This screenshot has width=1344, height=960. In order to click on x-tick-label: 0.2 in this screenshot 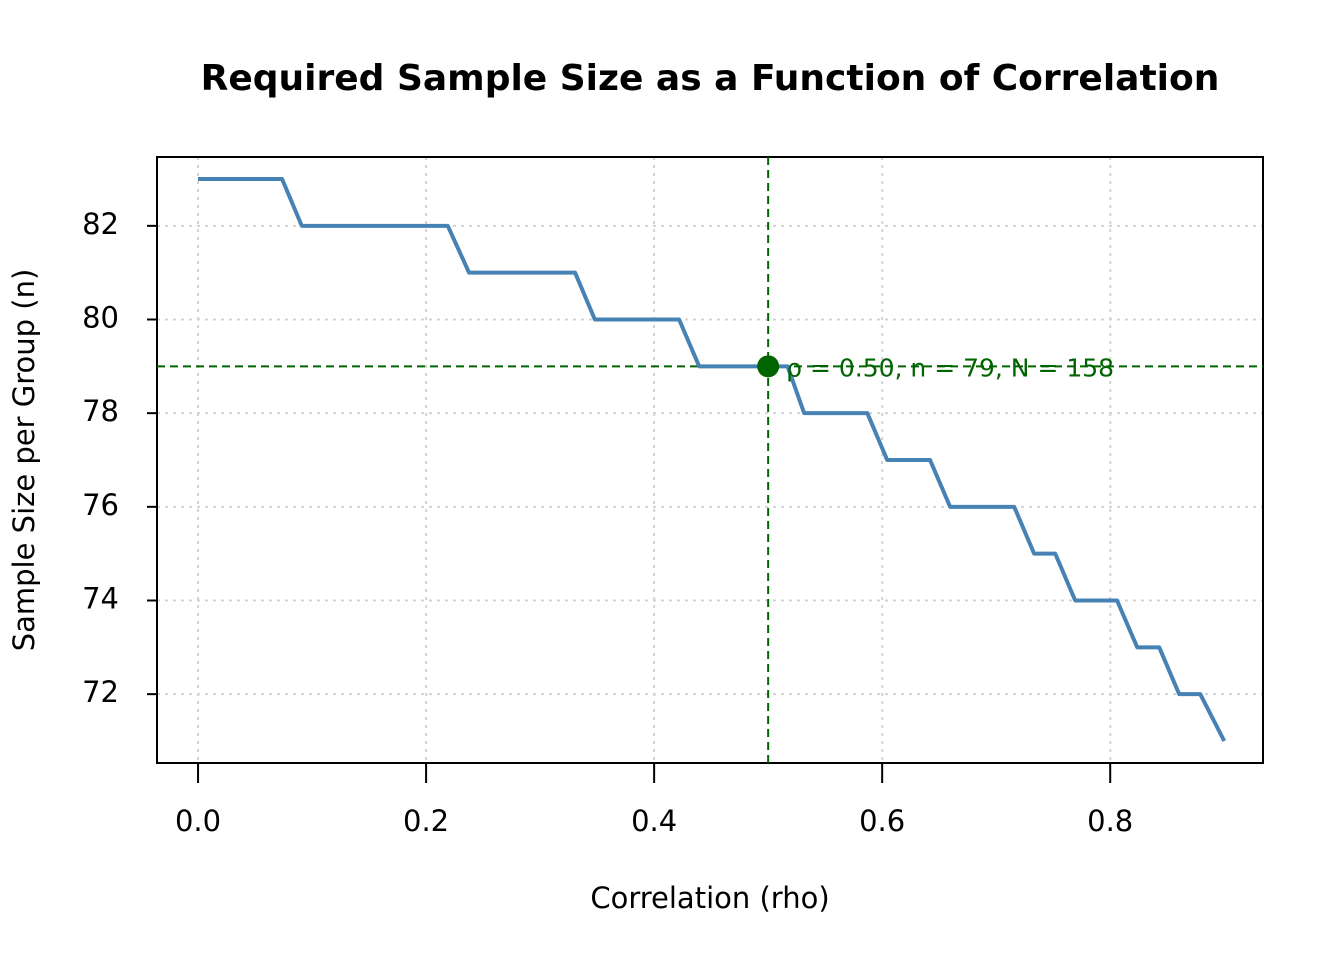, I will do `click(426, 821)`.